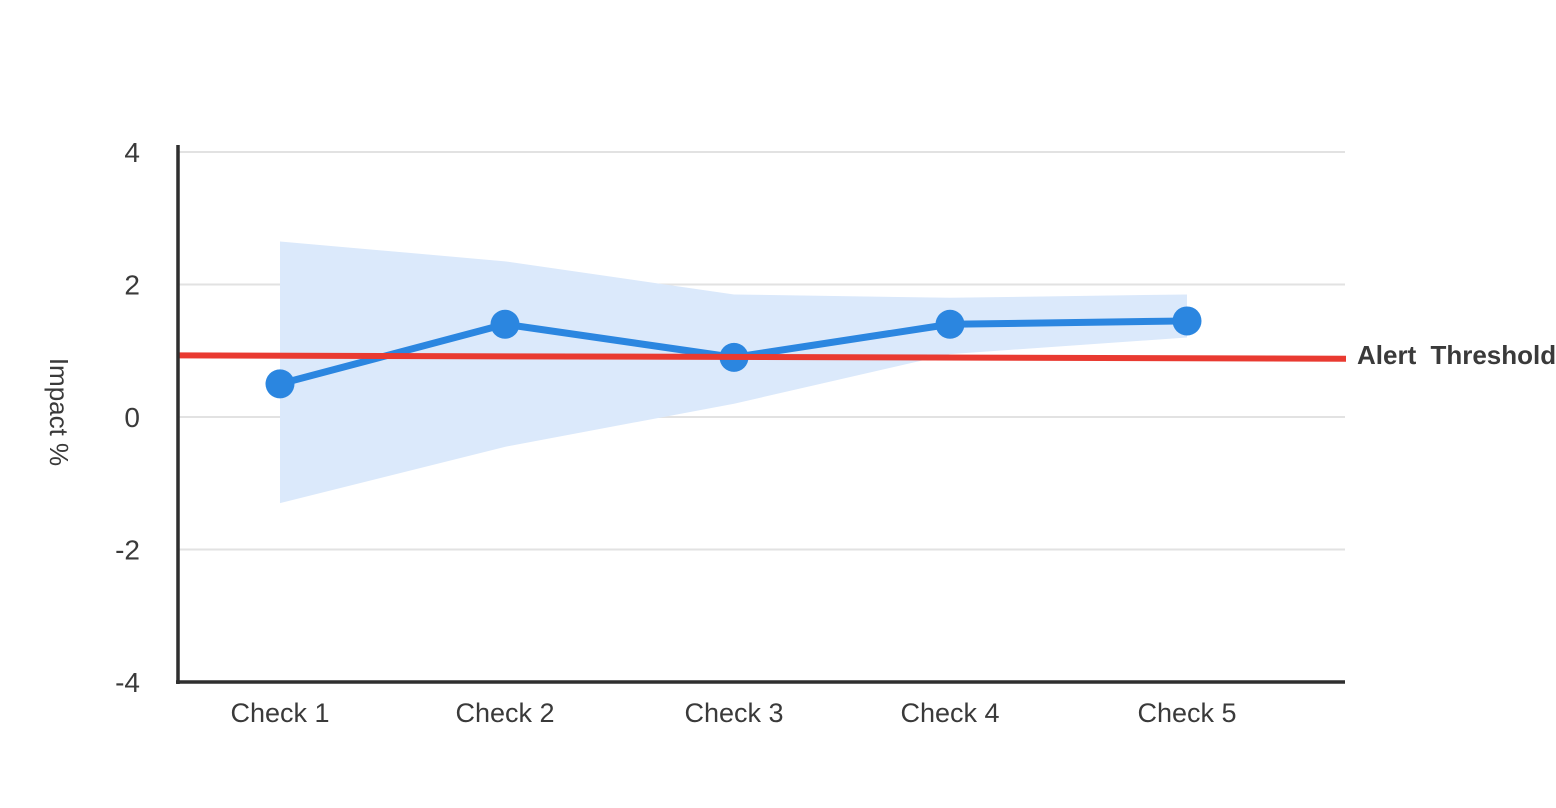  Describe the element at coordinates (279, 713) in the screenshot. I see `x-axis-label: Check 1` at that location.